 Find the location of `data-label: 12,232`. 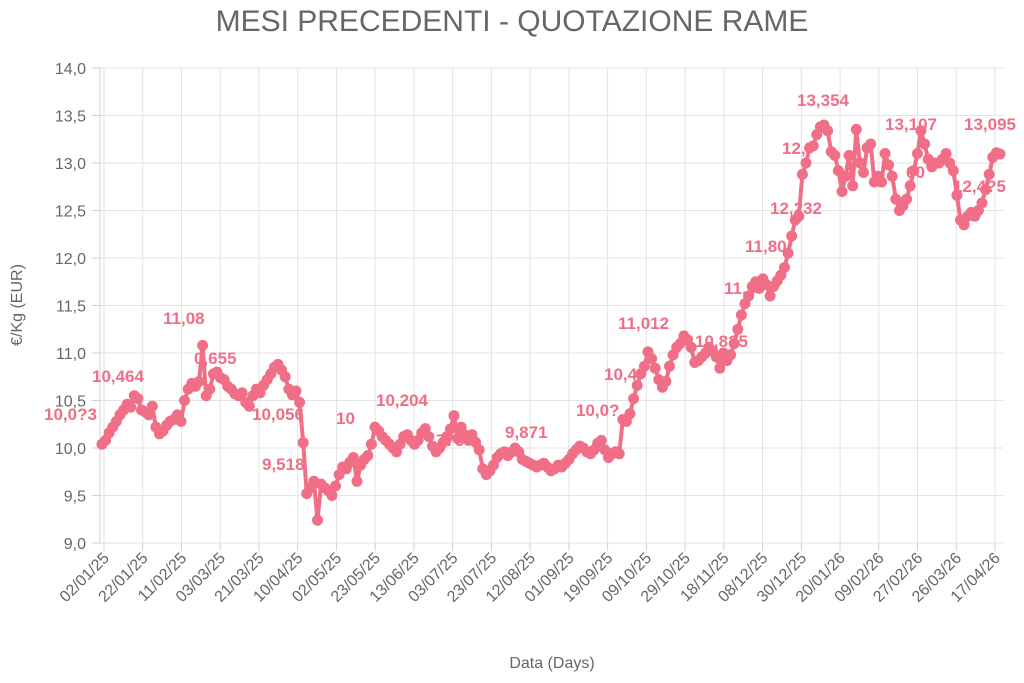

data-label: 12,232 is located at coordinates (796, 208).